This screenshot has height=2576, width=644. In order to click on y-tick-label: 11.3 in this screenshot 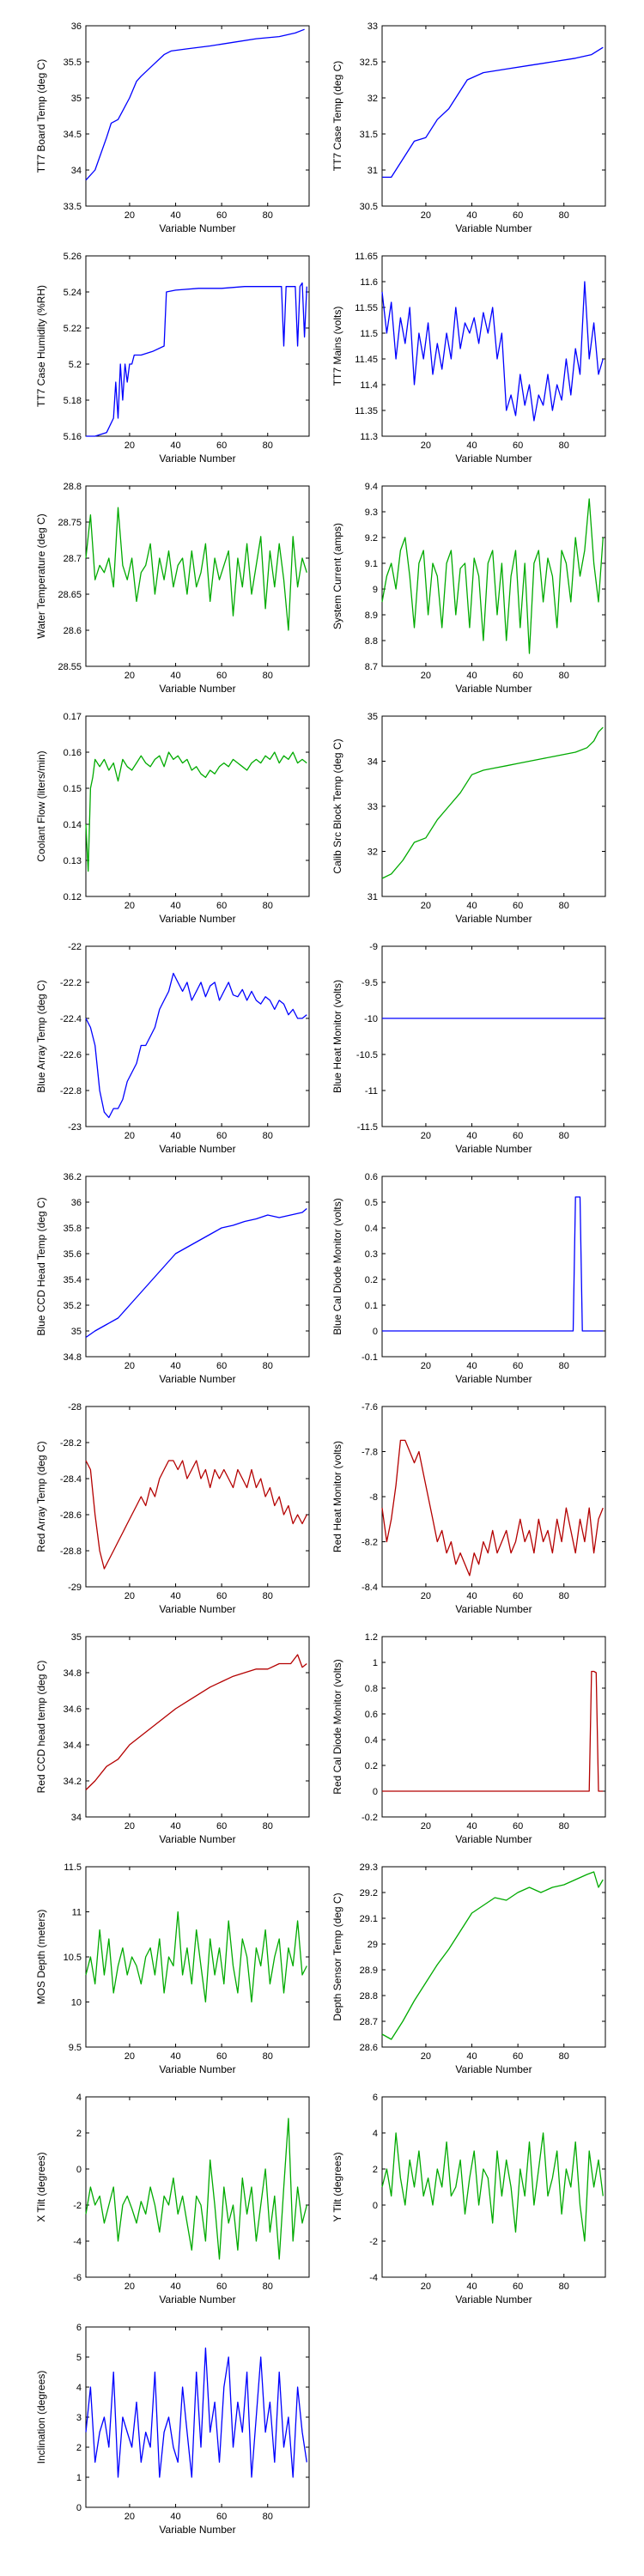, I will do `click(369, 437)`.